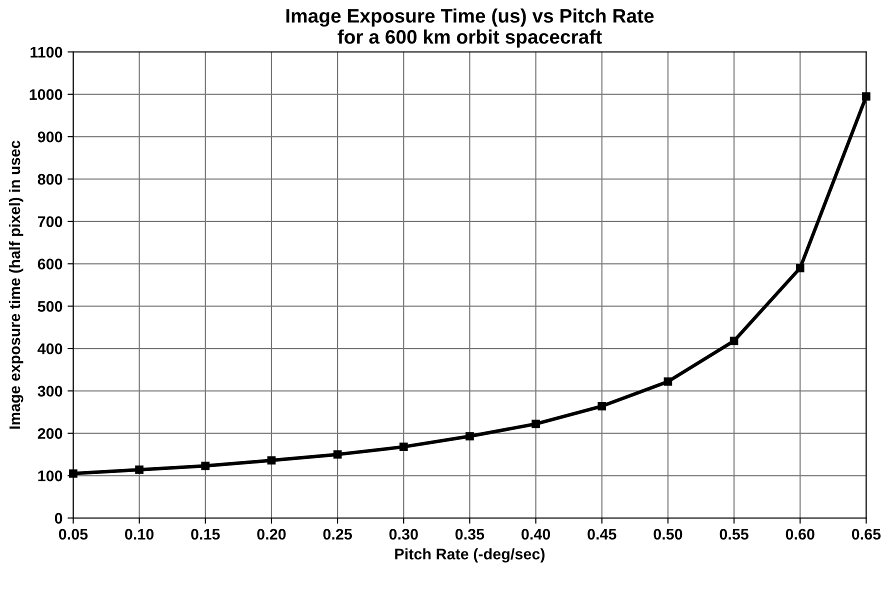 The height and width of the screenshot is (590, 893). Describe the element at coordinates (271, 534) in the screenshot. I see `x-tick-label: 0.20` at that location.